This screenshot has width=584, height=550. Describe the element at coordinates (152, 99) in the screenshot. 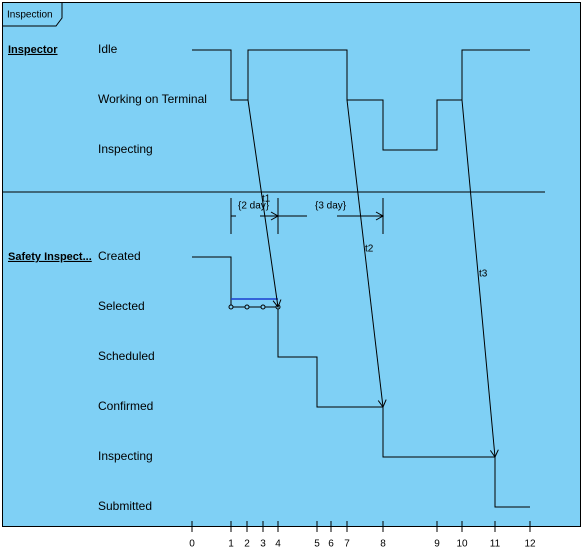

I see `state-label: Working on Terminal` at that location.